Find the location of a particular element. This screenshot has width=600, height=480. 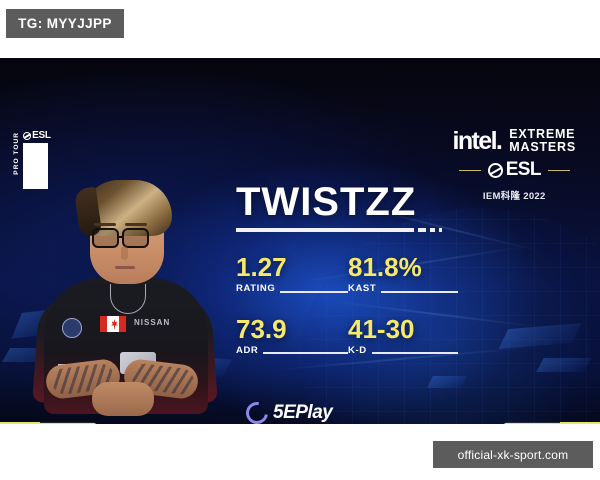

stat-item-adr: 73.9 ADR is located at coordinates (292, 336).